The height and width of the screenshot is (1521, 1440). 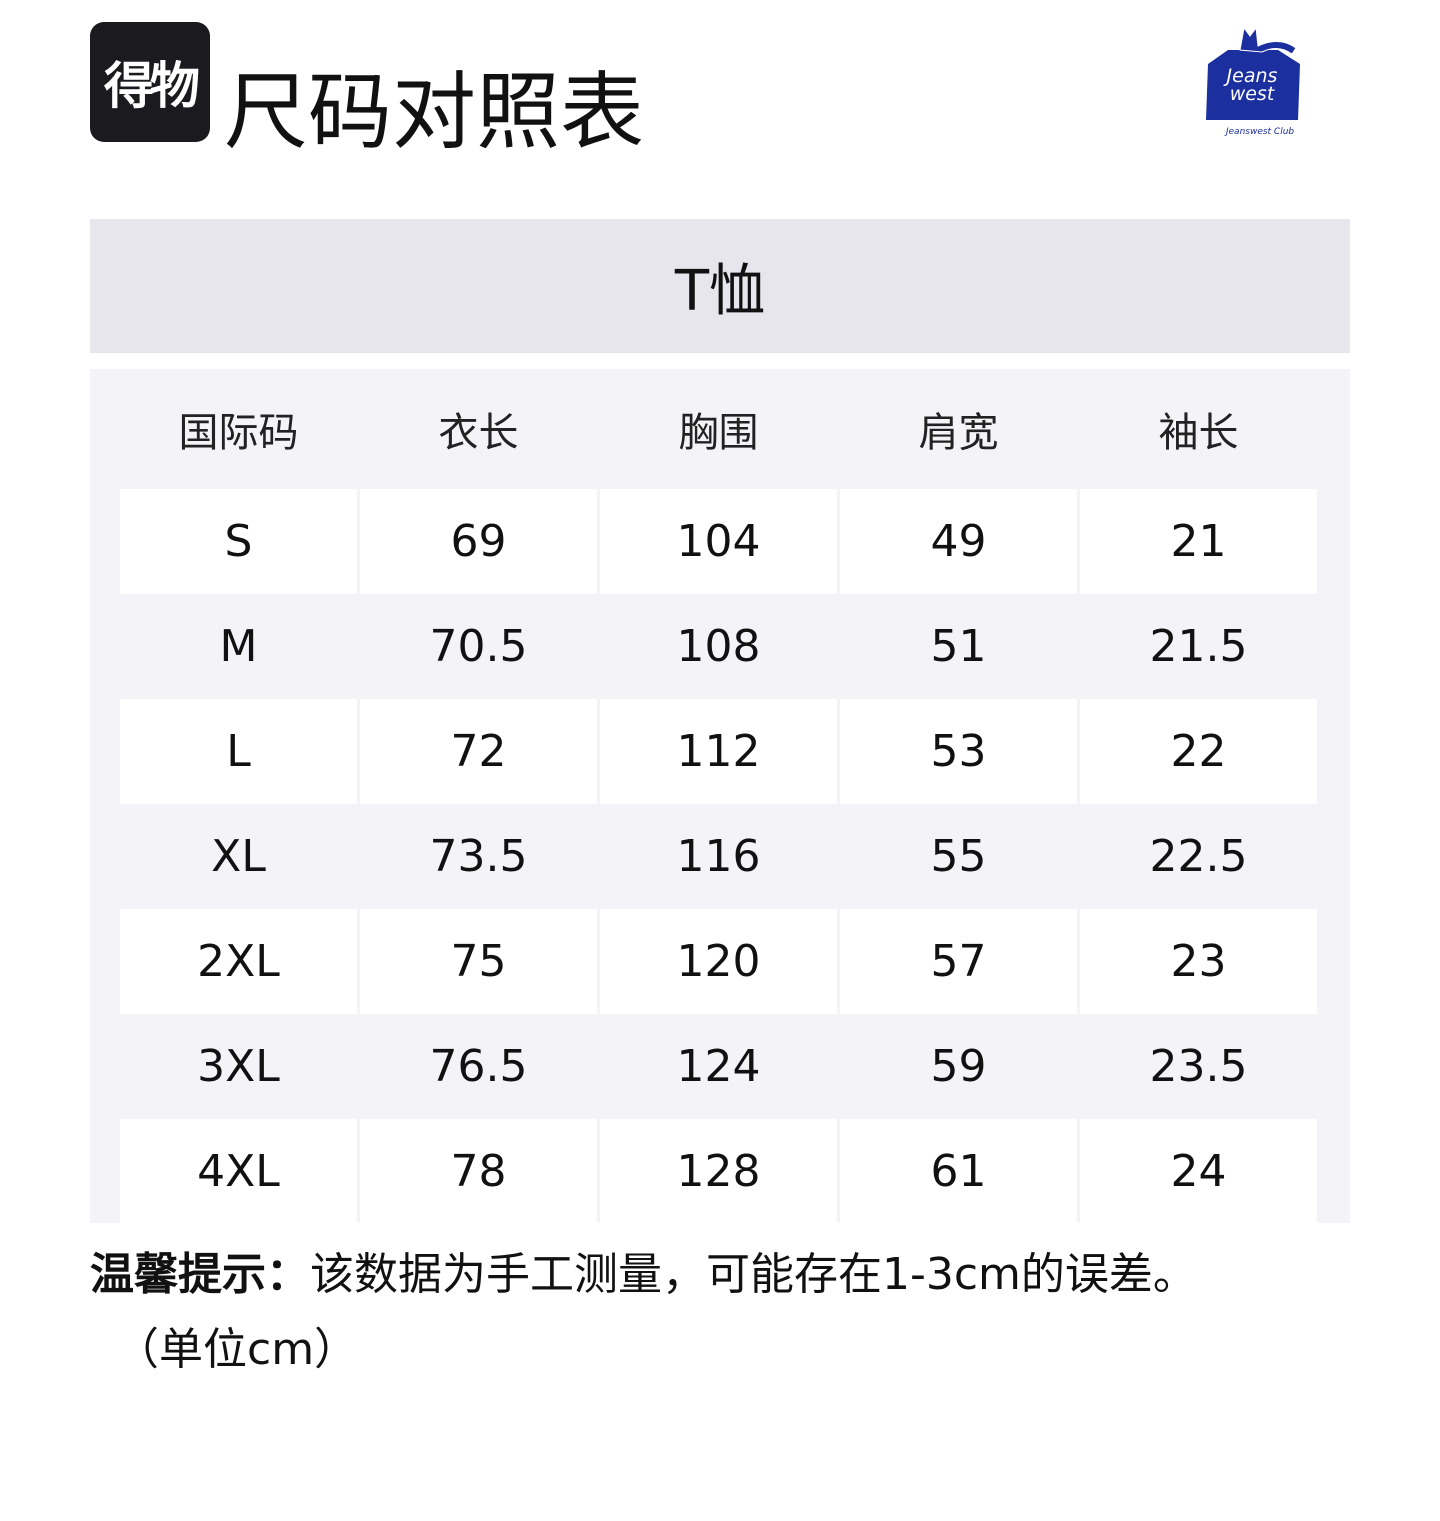 I want to click on table-cell: 4XL, so click(x=238, y=1171).